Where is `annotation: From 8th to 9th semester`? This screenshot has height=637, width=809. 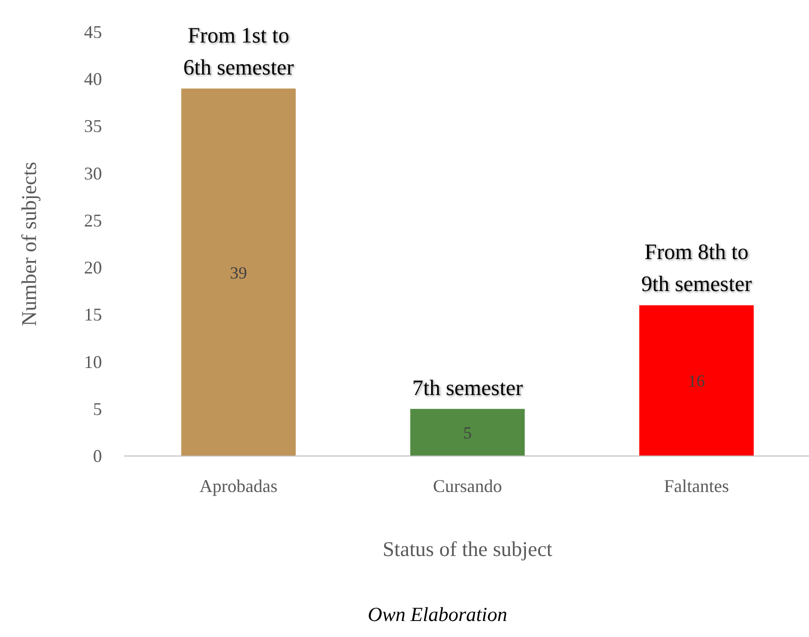 annotation: From 8th to 9th semester is located at coordinates (696, 267).